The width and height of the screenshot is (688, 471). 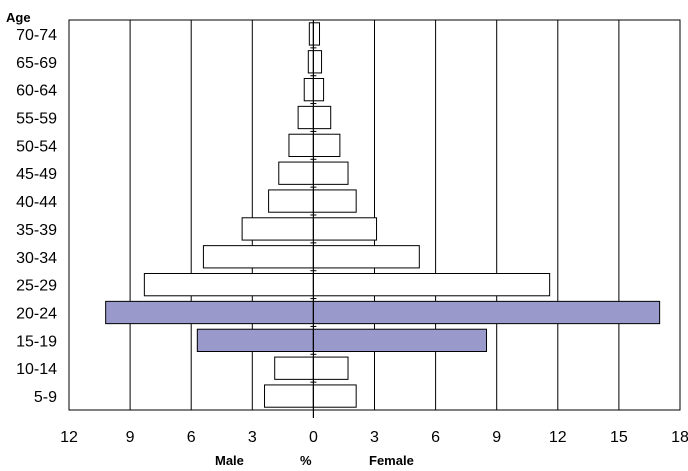 I want to click on category-label: 60-64, so click(x=36, y=91).